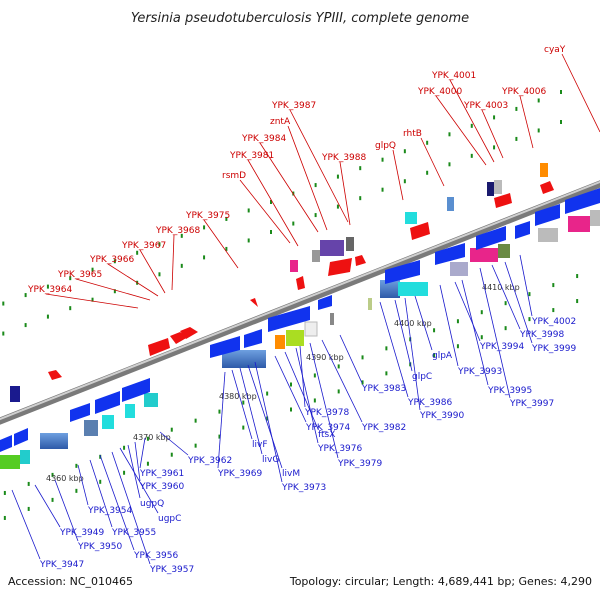 This screenshot has height=600, width=600. Describe the element at coordinates (430, 403) in the screenshot. I see `gene-label-reverse: YPK_3986` at that location.